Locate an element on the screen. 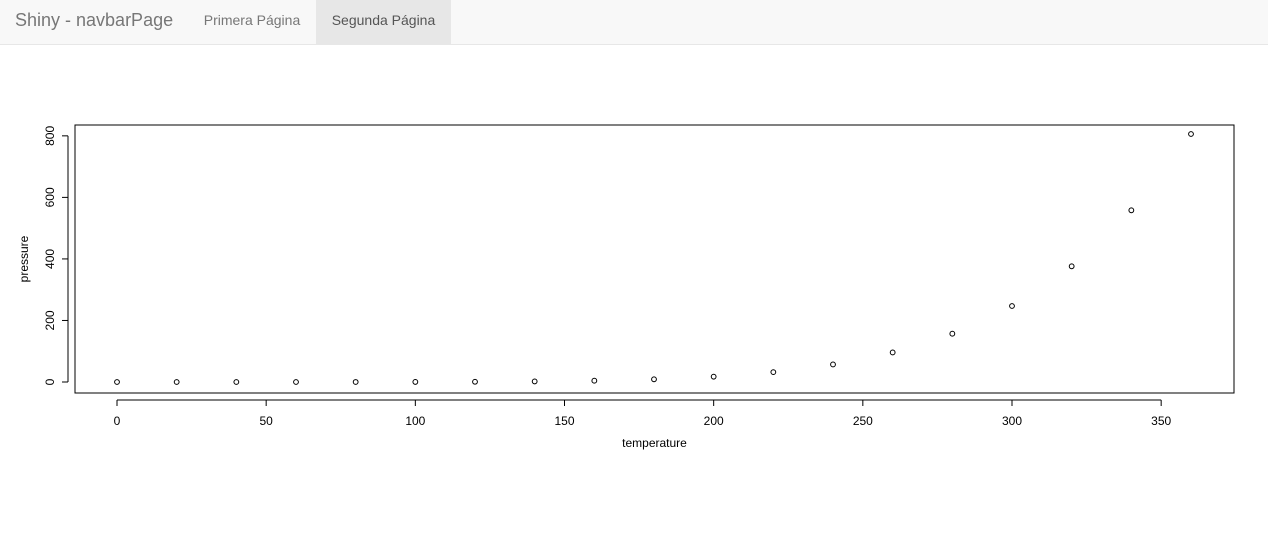  x-tick-label: 350 is located at coordinates (1161, 421).